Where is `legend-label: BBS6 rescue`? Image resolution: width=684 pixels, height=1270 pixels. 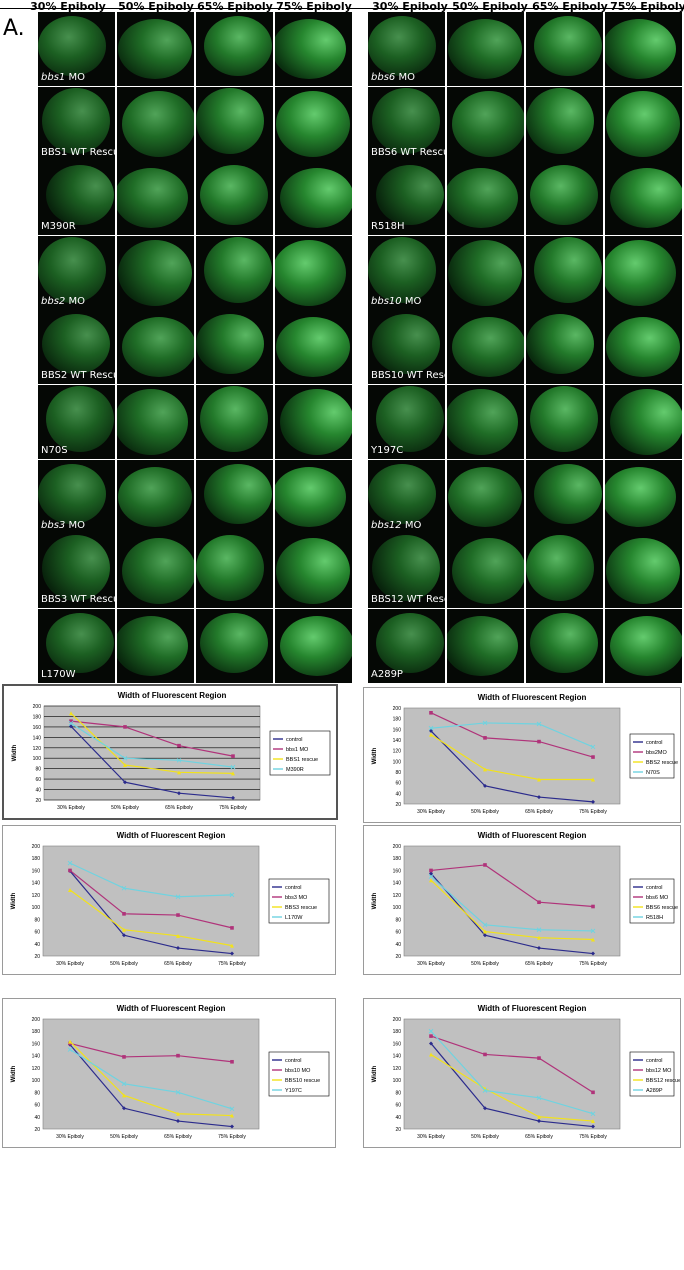 legend-label: BBS6 rescue is located at coordinates (662, 908).